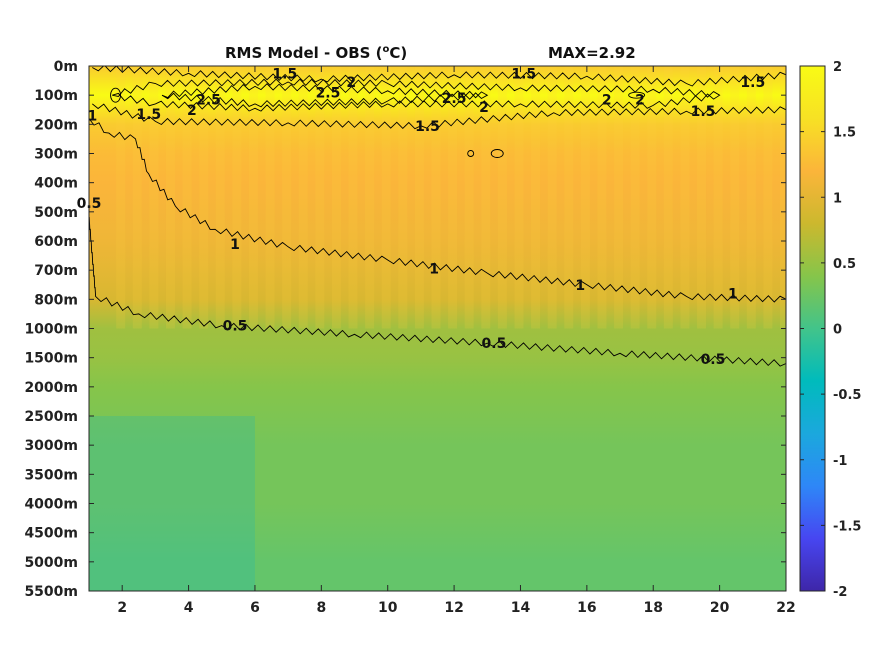  I want to click on y-tick-label: 200m, so click(56, 125).